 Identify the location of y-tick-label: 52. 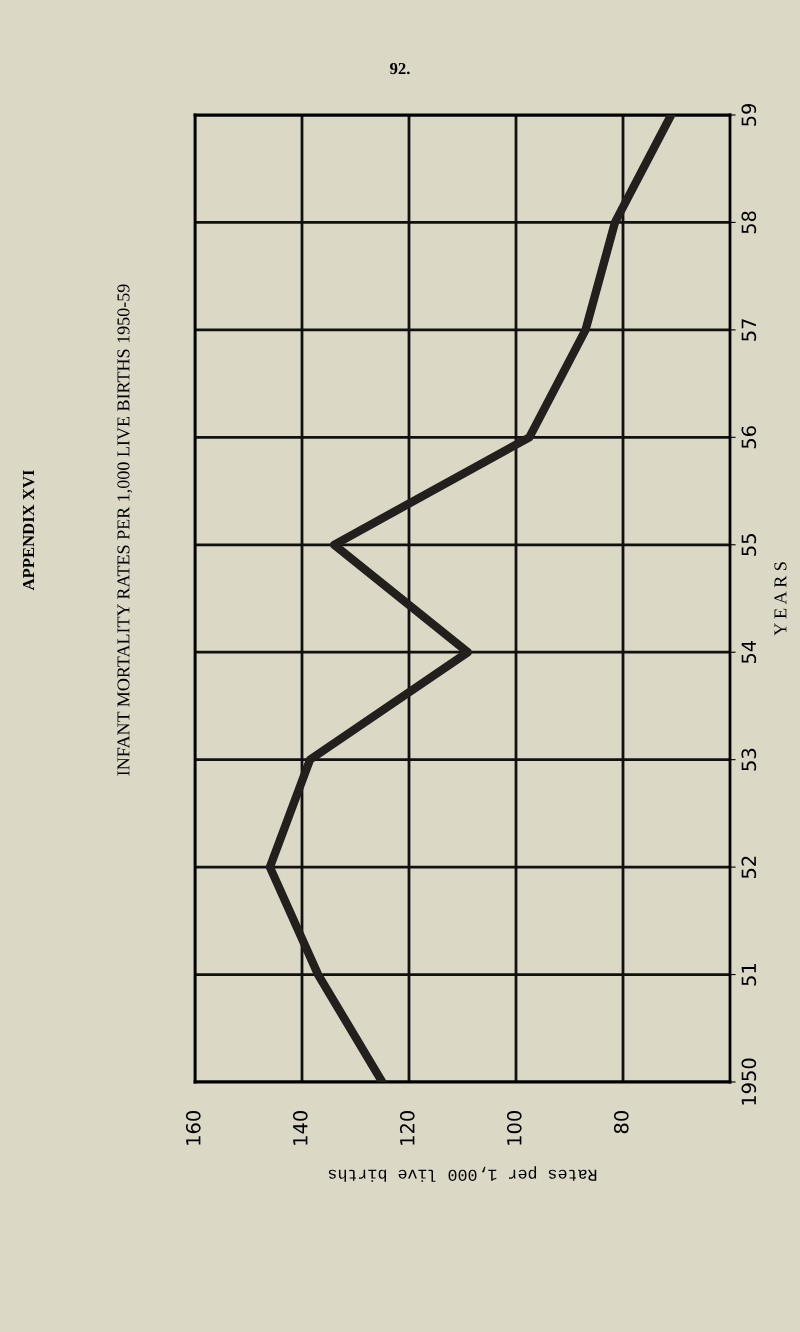
(749, 867).